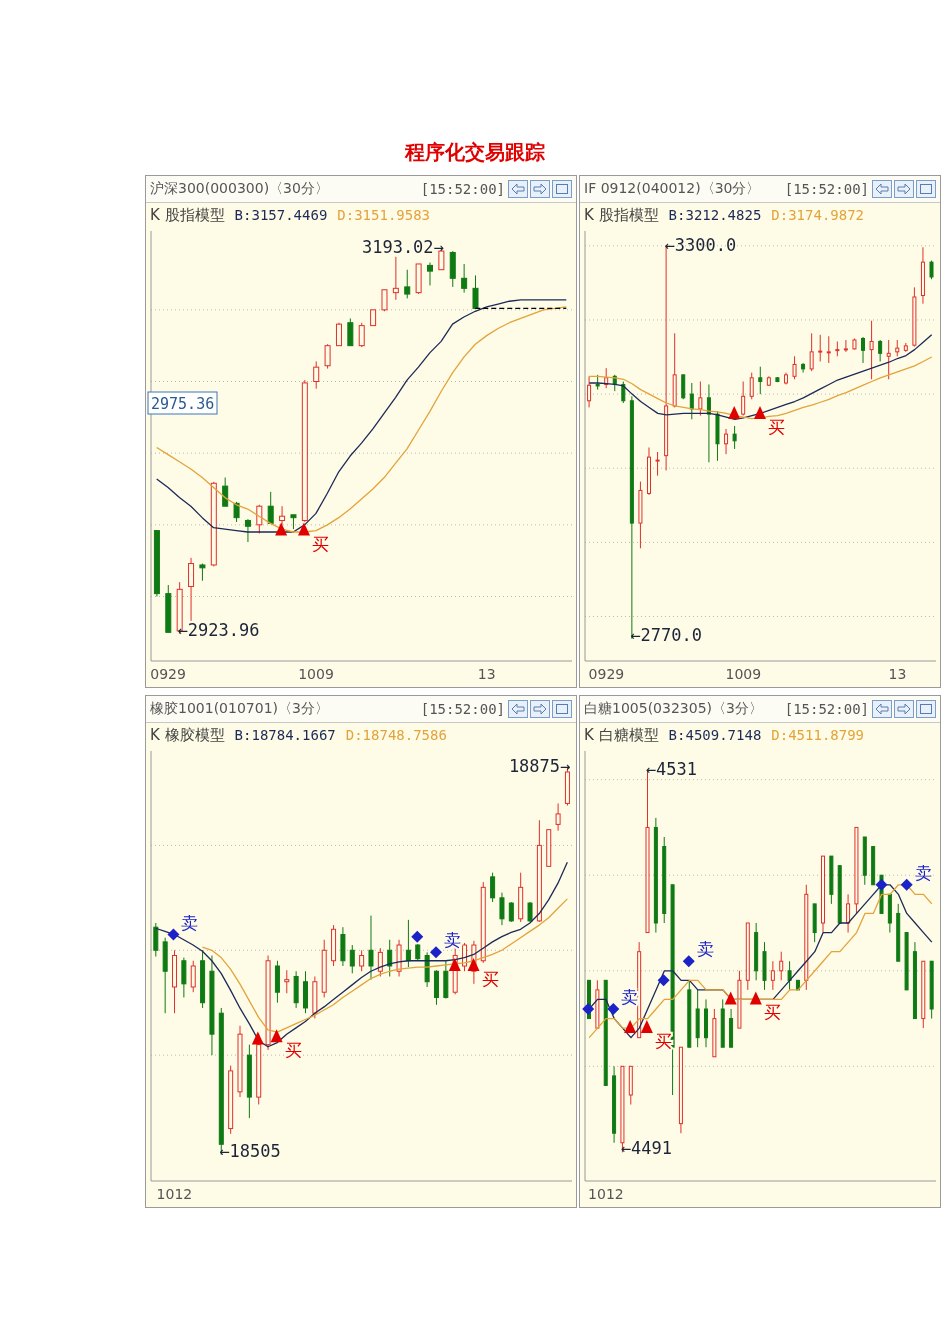  I want to click on annotation: ←4491, so click(646, 1148).